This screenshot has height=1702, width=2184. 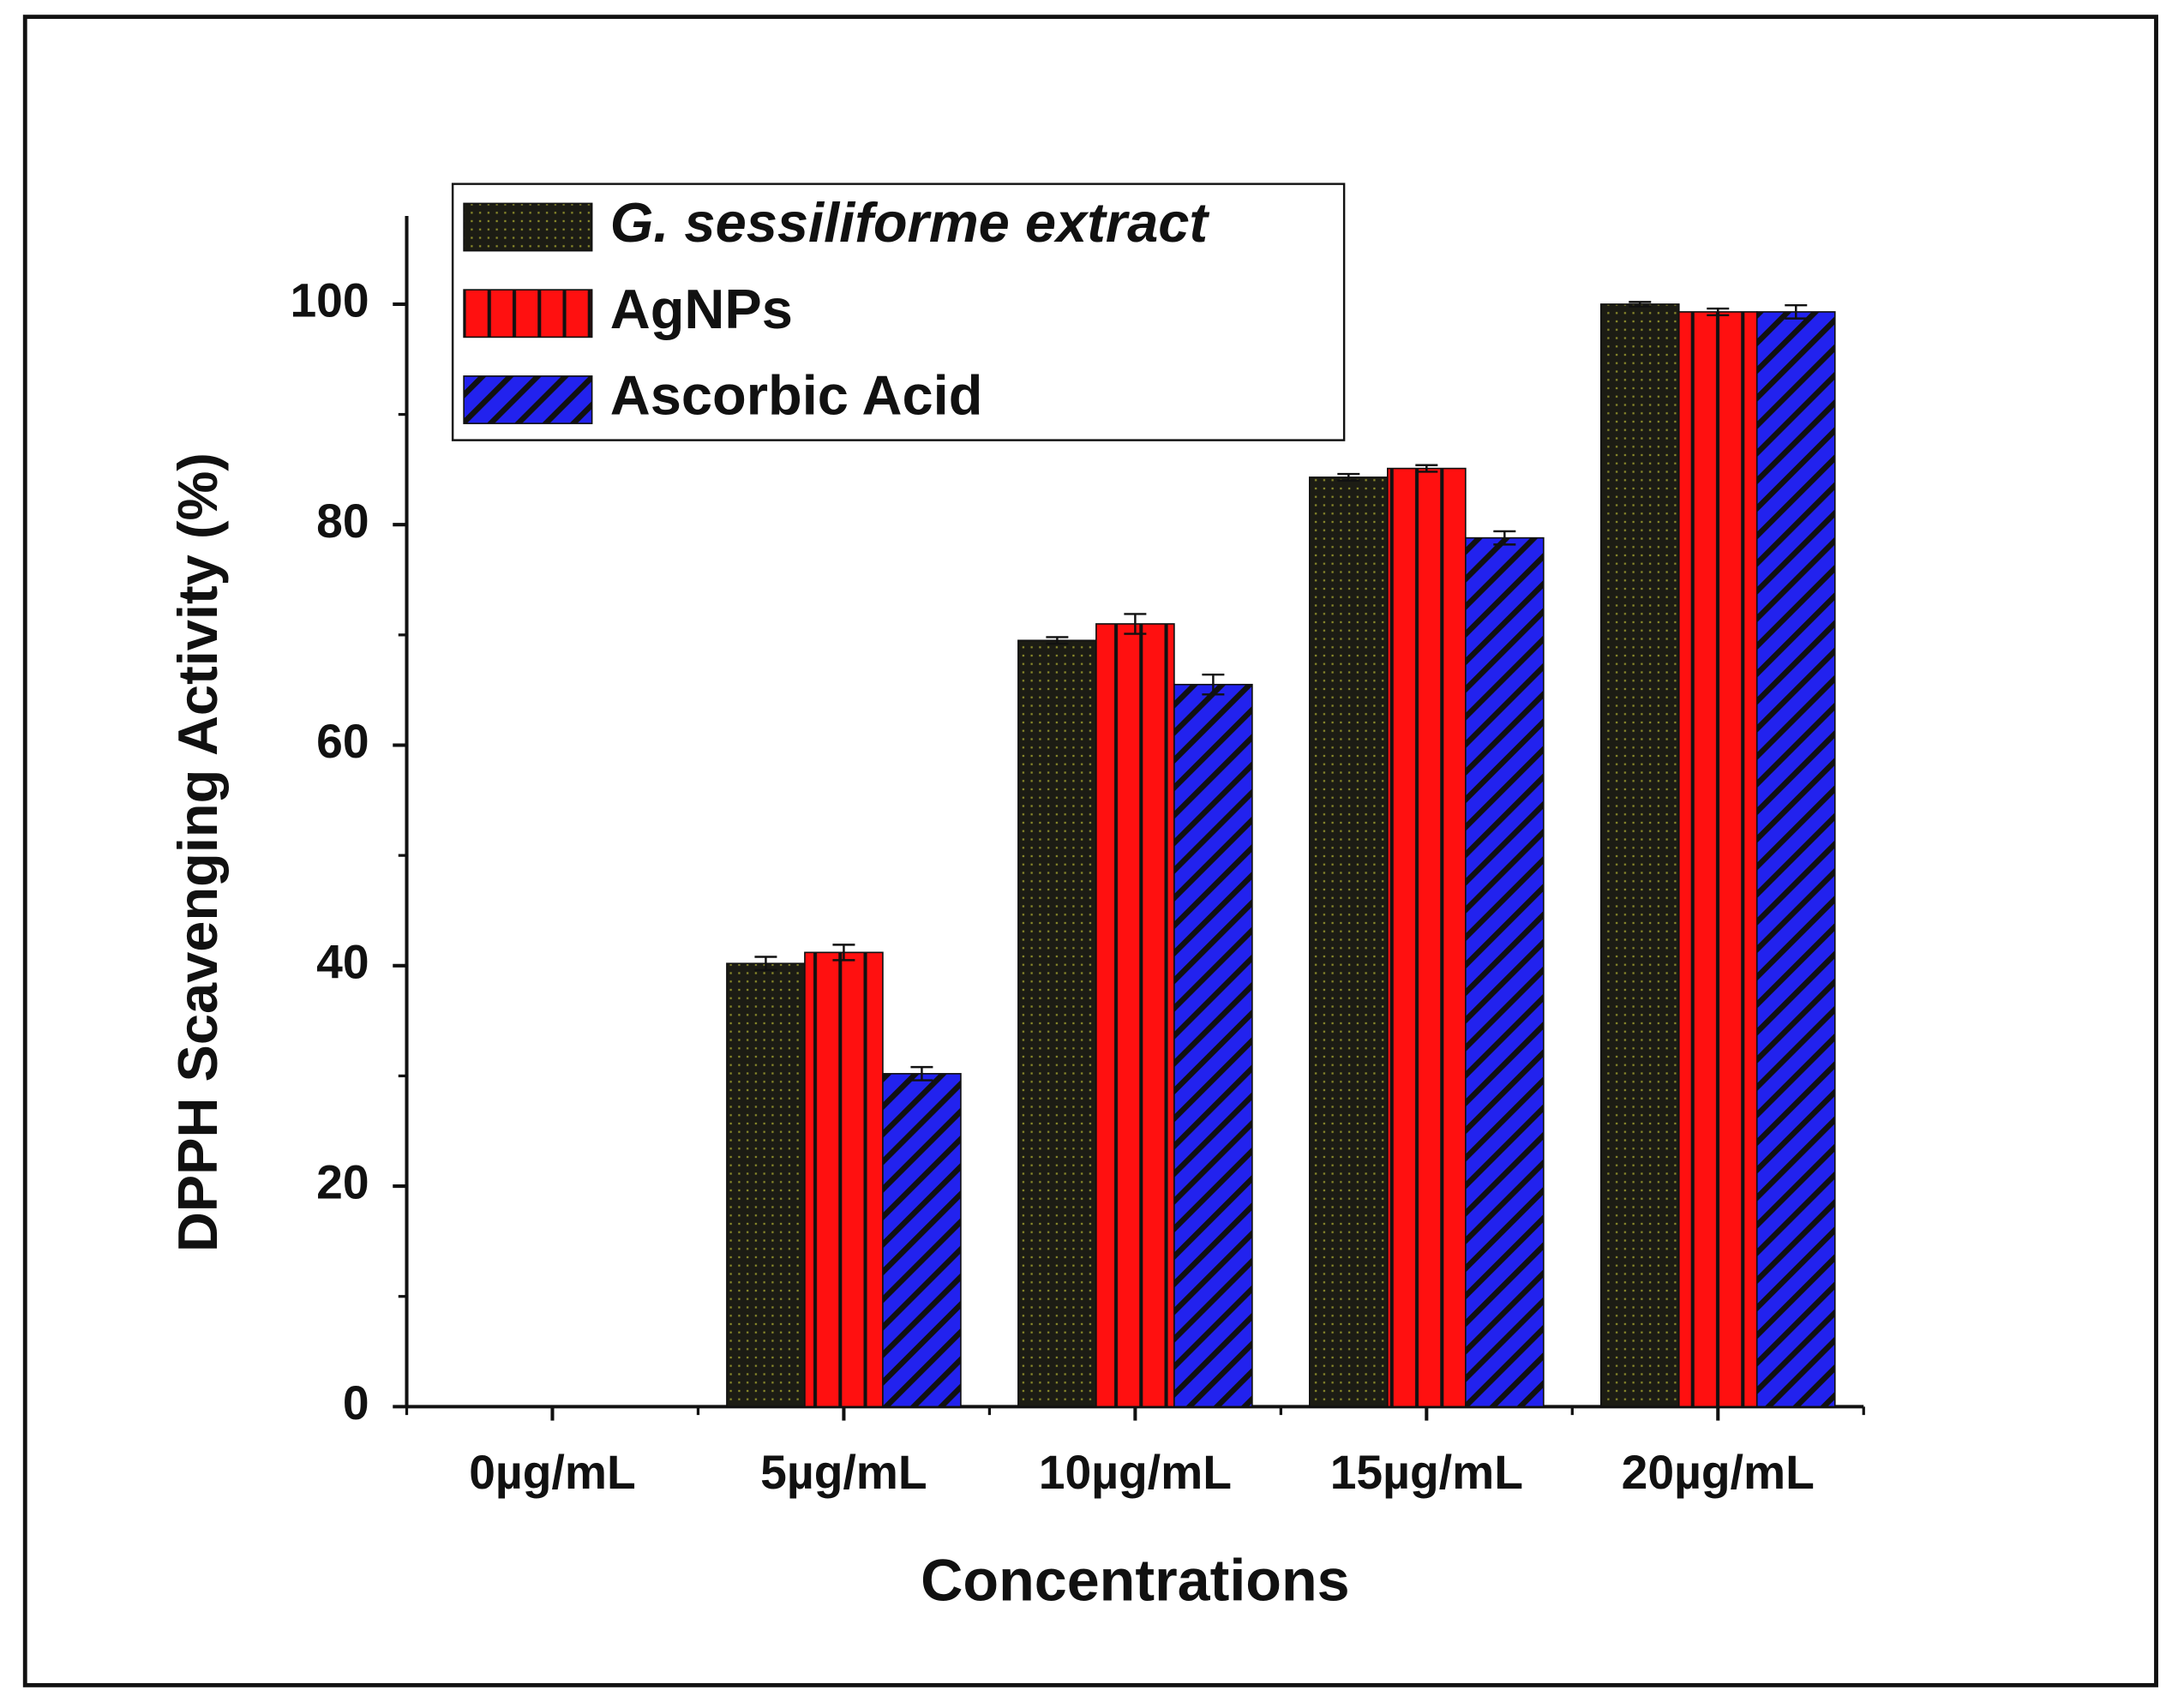 I want to click on y-tick-label: 80, so click(x=342, y=521).